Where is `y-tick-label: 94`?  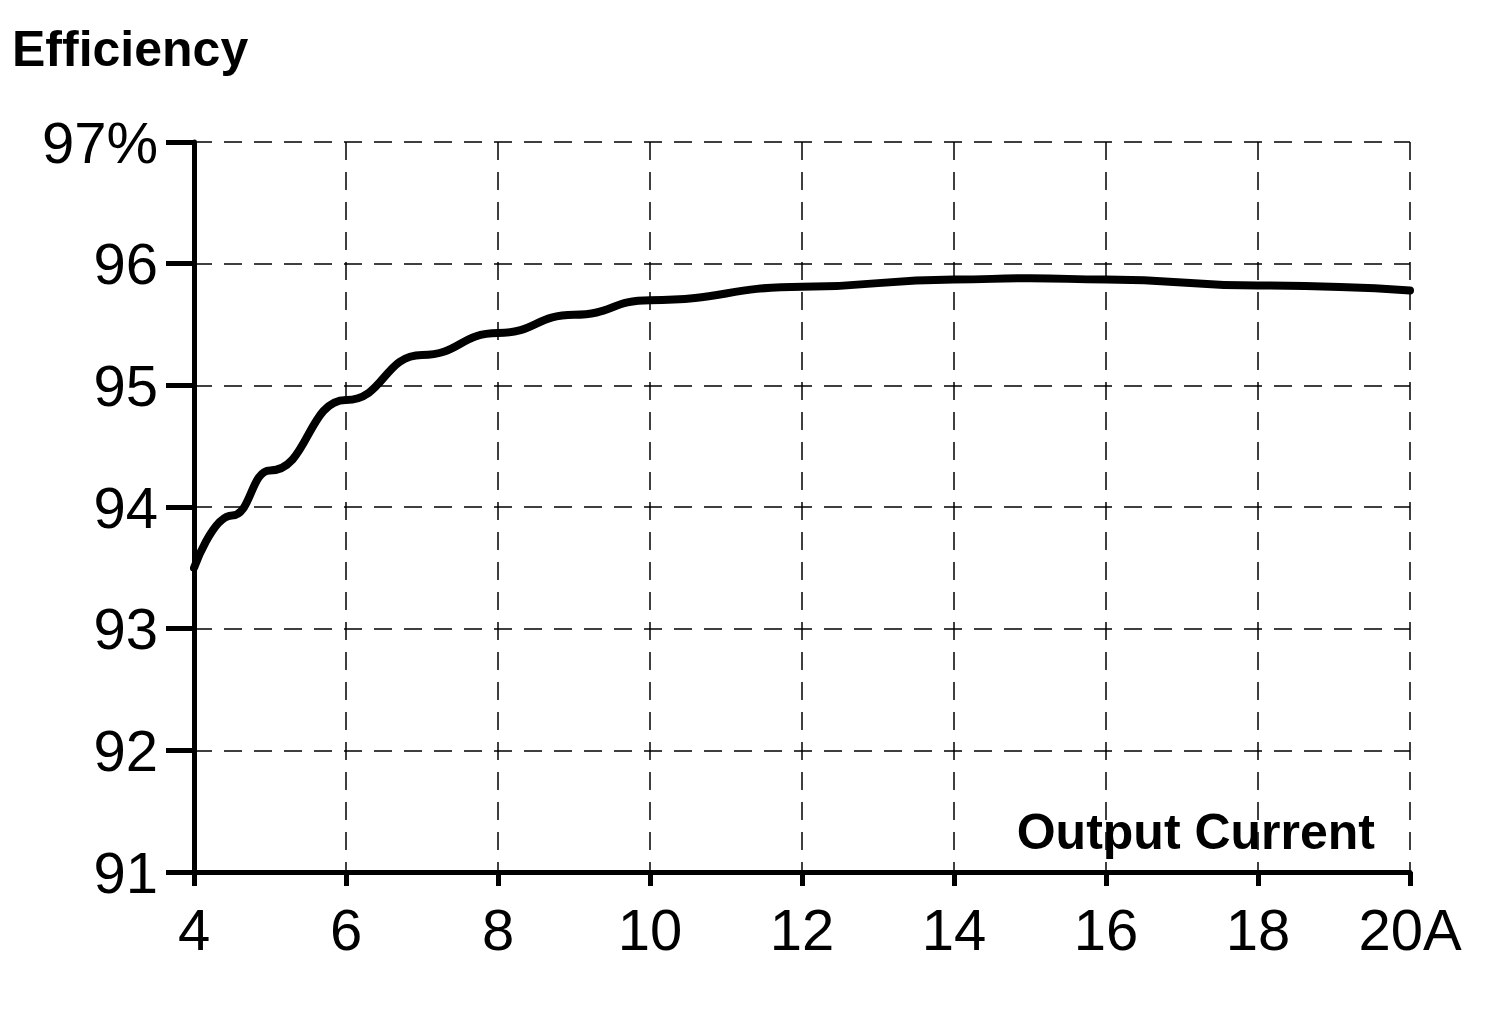 y-tick-label: 94 is located at coordinates (125, 507).